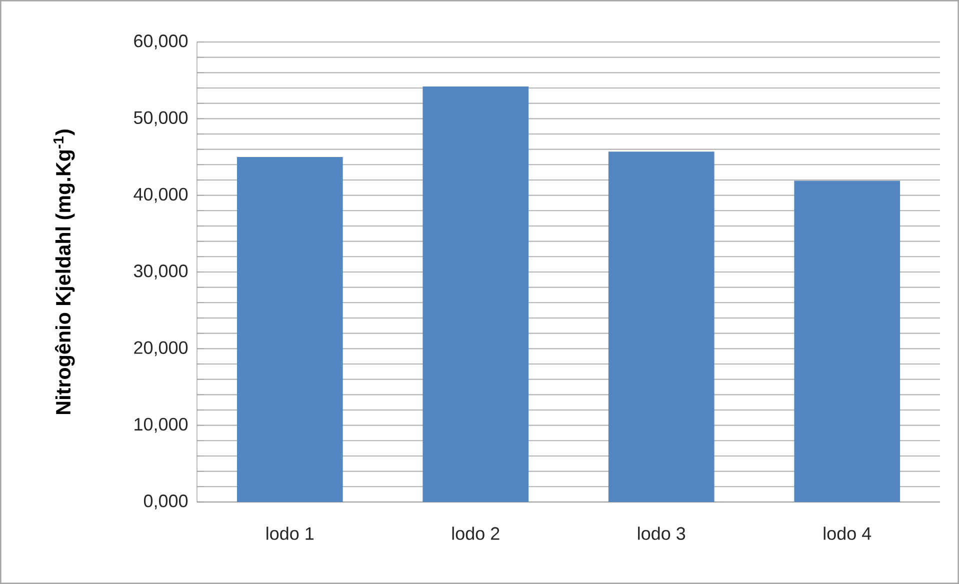 Image resolution: width=959 pixels, height=584 pixels. What do you see at coordinates (848, 533) in the screenshot?
I see `x-tick-label: lodo 4` at bounding box center [848, 533].